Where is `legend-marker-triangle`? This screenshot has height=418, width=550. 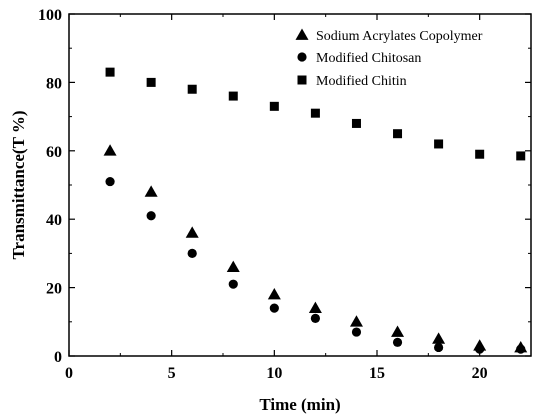 legend-marker-triangle is located at coordinates (302, 34).